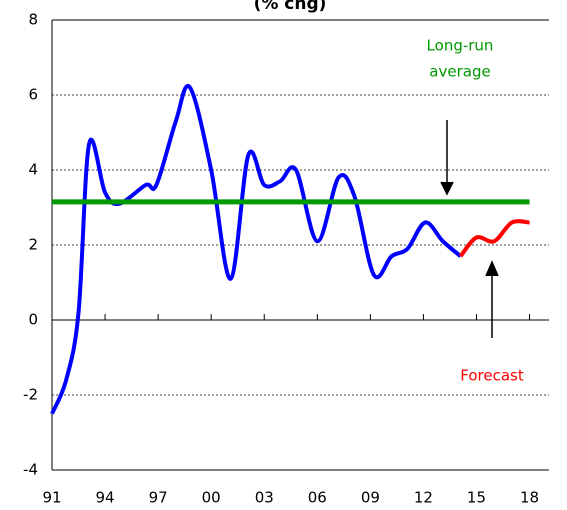 Image resolution: width=567 pixels, height=510 pixels. I want to click on x-tick-label: 06, so click(317, 498).